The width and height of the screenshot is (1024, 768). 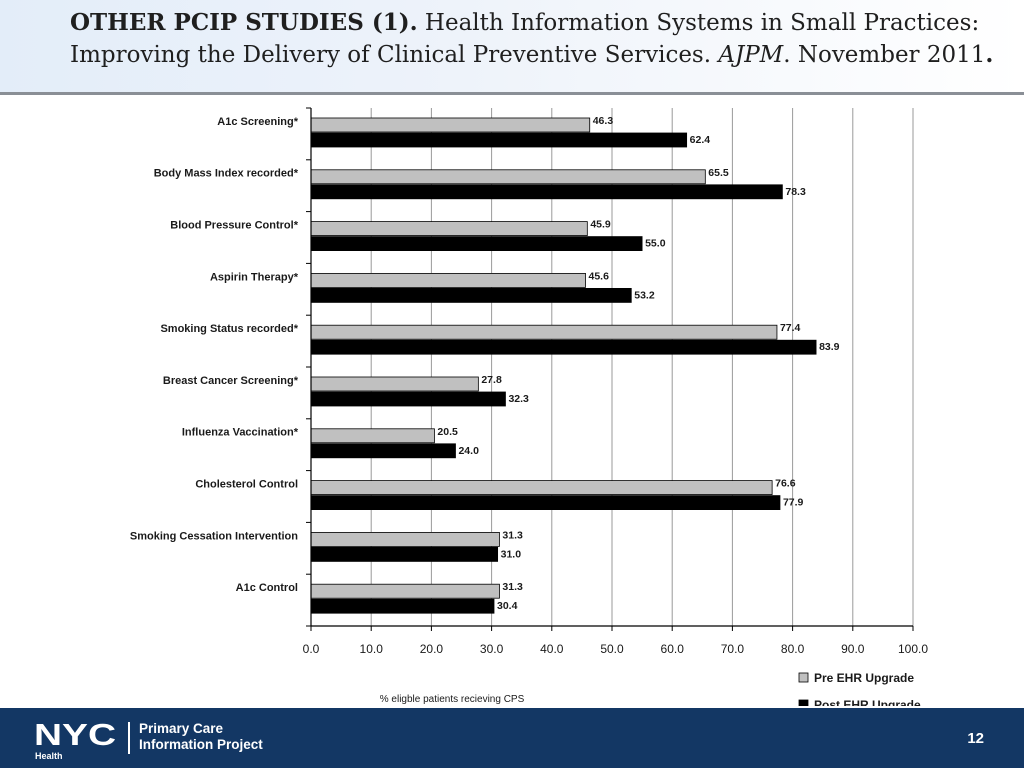 I want to click on data-label: 30.4, so click(x=507, y=606).